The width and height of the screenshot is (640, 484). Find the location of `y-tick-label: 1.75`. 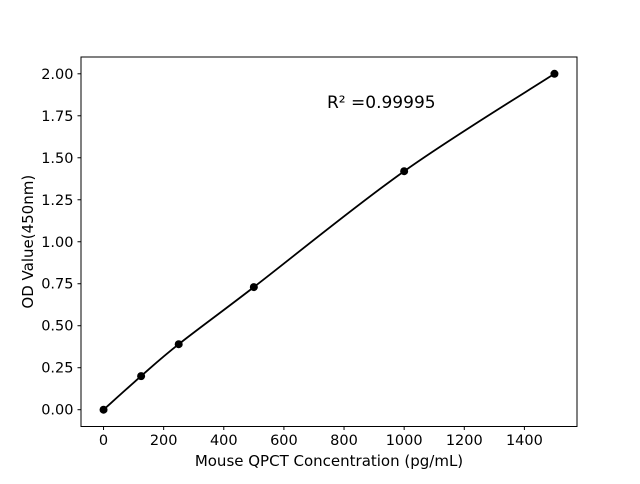

y-tick-label: 1.75 is located at coordinates (57, 117).